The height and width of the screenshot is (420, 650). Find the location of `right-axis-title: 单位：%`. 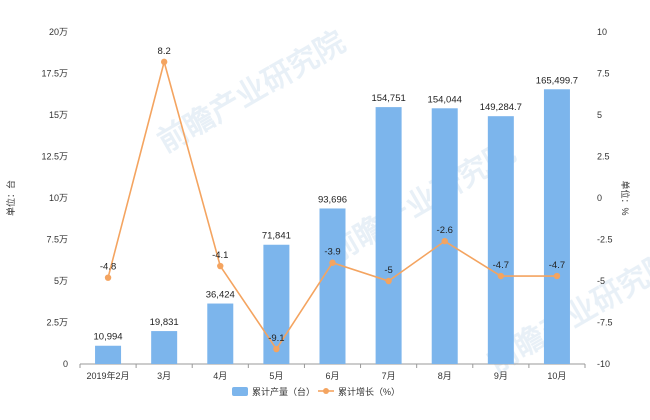

right-axis-title: 单位：% is located at coordinates (625, 197).